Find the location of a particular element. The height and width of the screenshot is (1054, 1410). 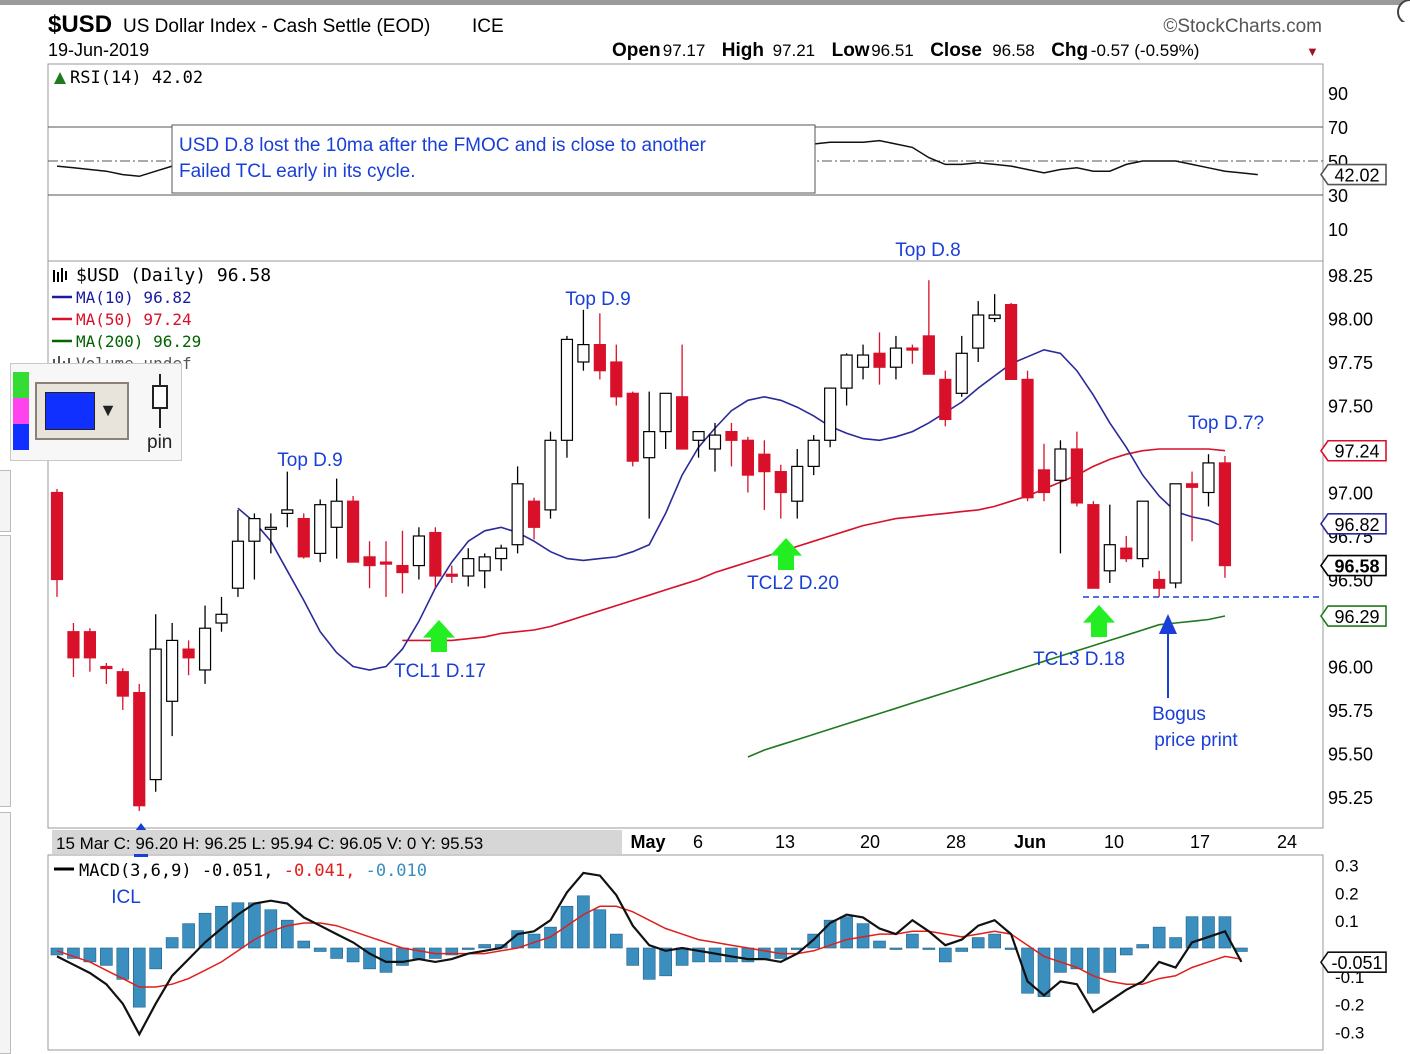

price-y-tick: 95.25 is located at coordinates (1350, 798).